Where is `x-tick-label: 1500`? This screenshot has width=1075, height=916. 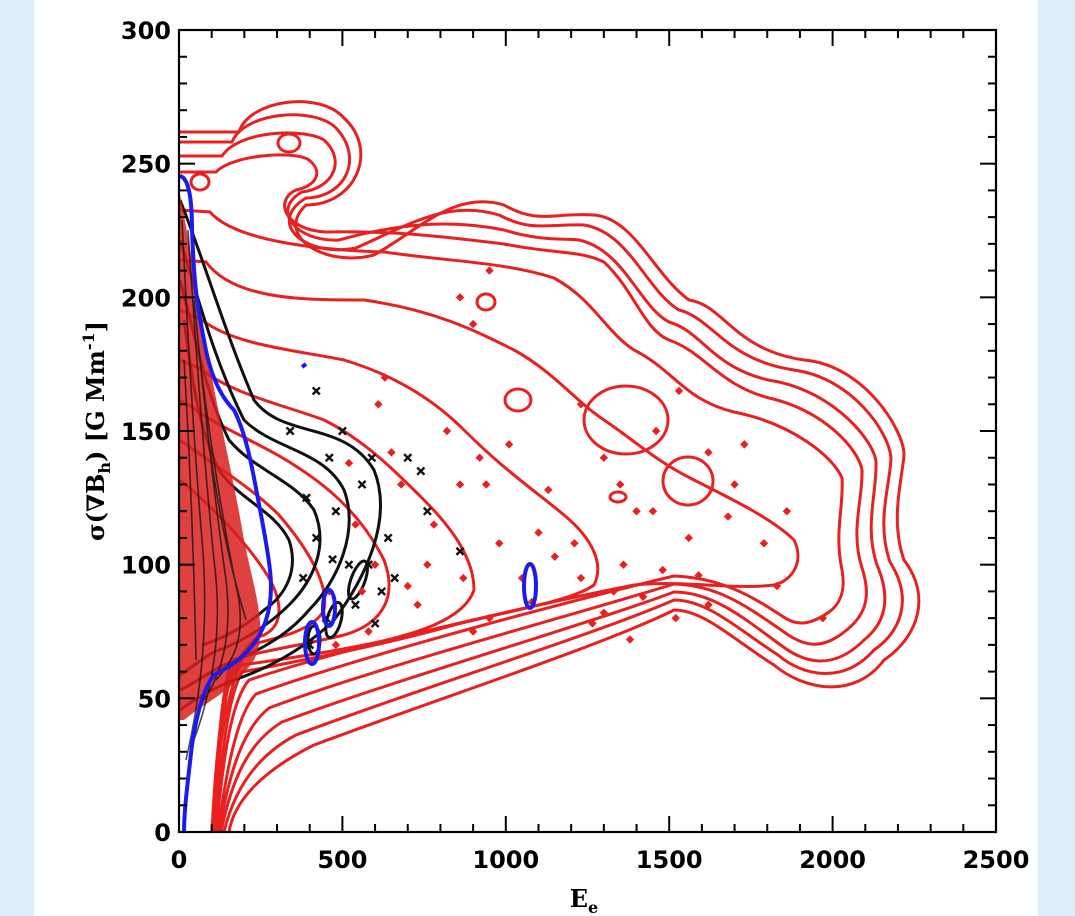 x-tick-label: 1500 is located at coordinates (669, 860).